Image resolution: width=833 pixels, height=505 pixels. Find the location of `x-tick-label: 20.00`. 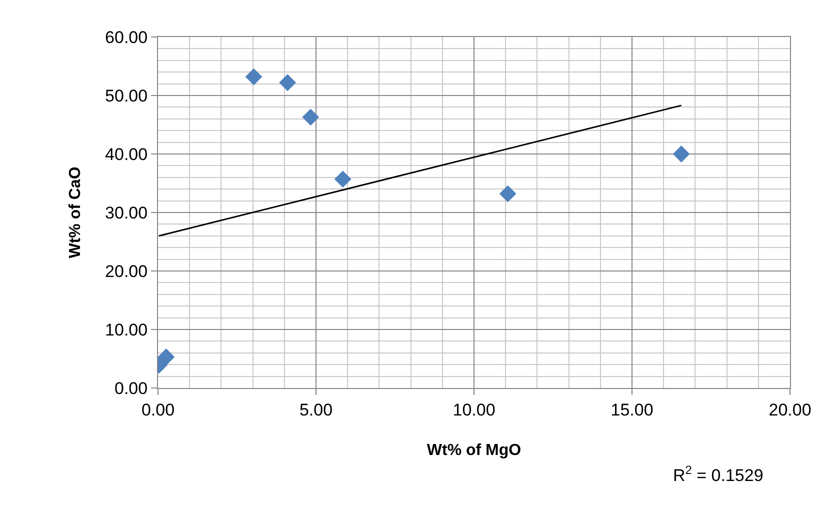

x-tick-label: 20.00 is located at coordinates (790, 410).